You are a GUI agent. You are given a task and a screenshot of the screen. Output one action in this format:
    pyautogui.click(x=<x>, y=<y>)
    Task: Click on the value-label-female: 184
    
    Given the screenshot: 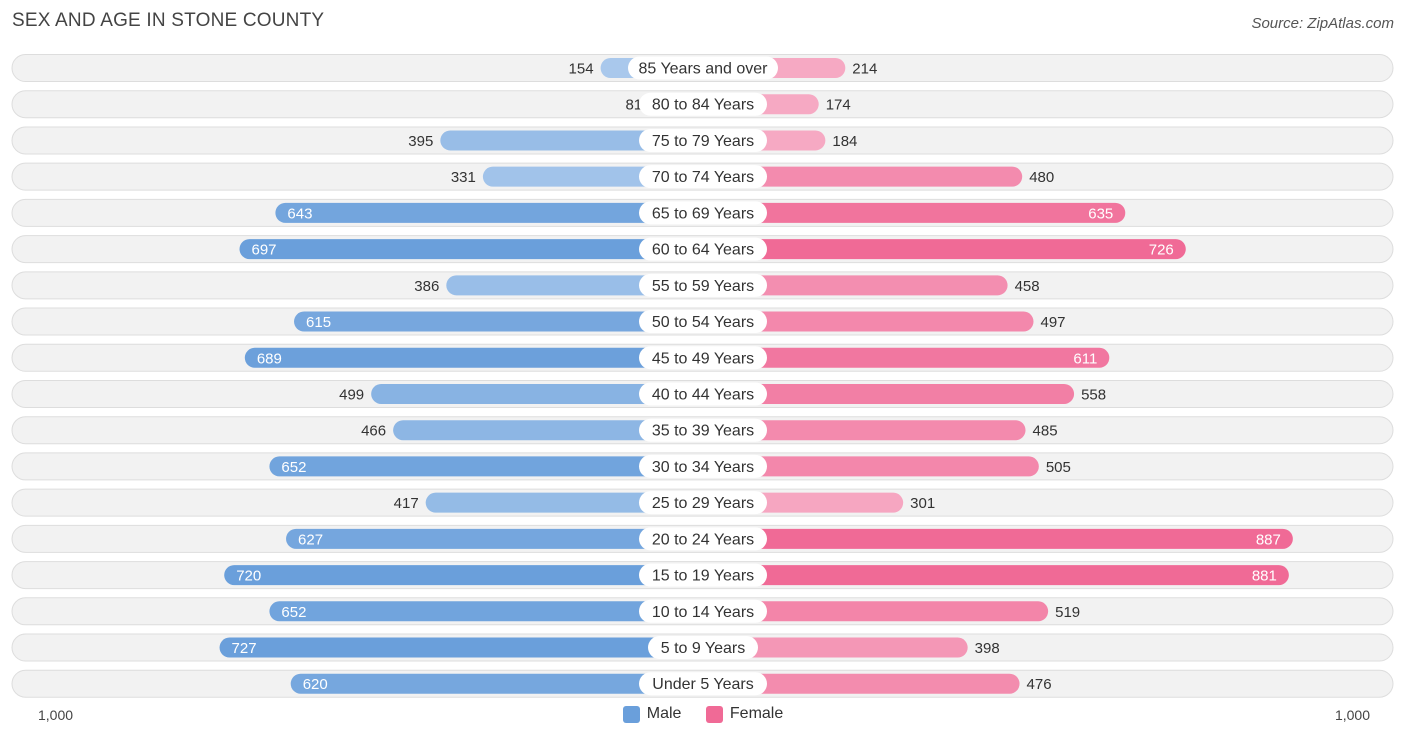 What is the action you would take?
    pyautogui.click(x=844, y=141)
    